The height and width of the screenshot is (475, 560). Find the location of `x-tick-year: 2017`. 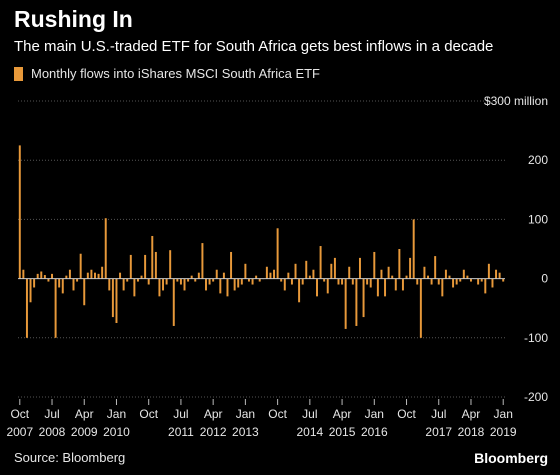

x-tick-year: 2017 is located at coordinates (438, 432).